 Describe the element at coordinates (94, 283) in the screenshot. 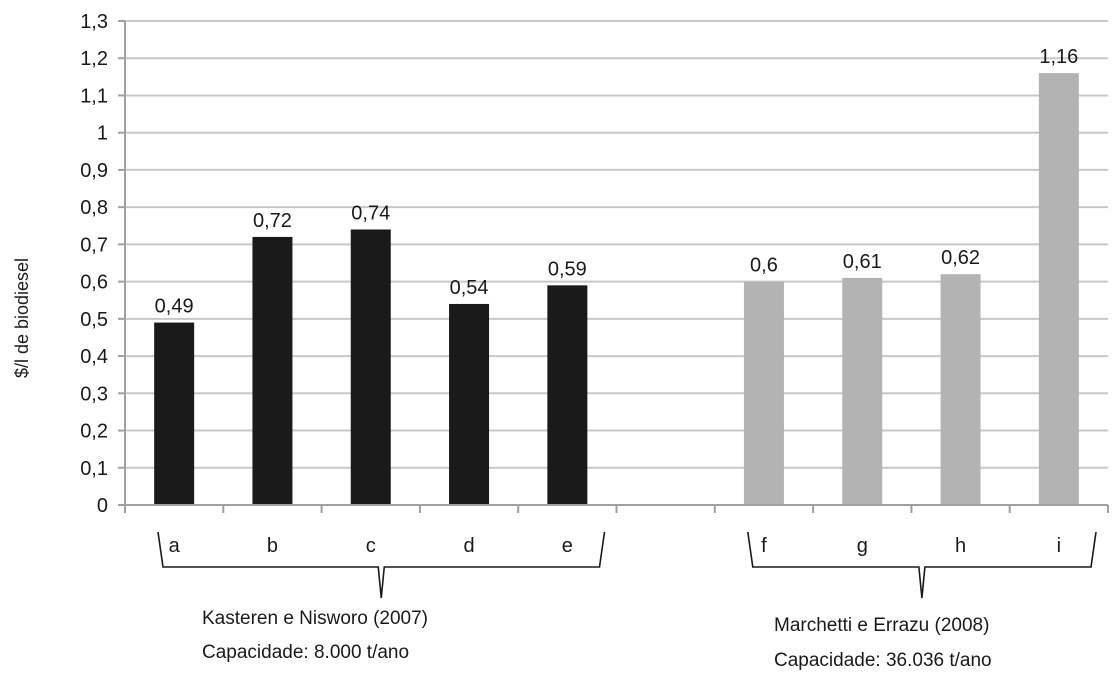

I see `y-tick-label: 0,6` at that location.